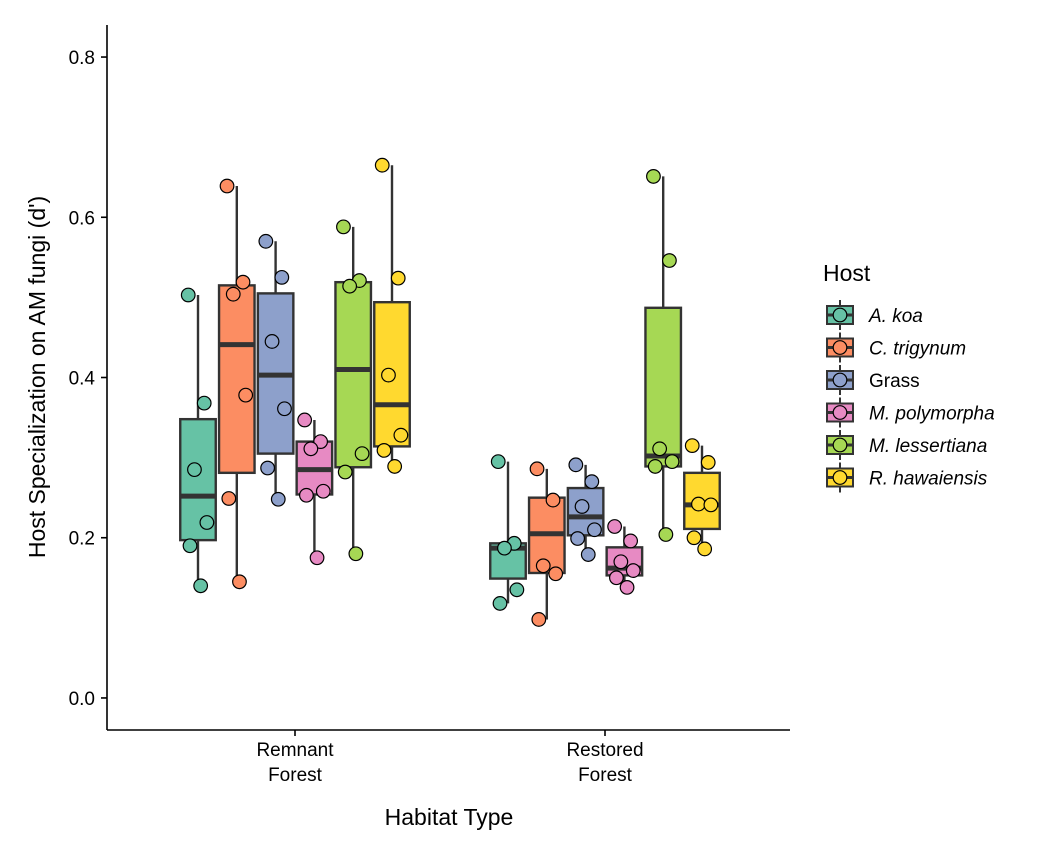 The image size is (1049, 852). I want to click on legend-label: R. hawaiensis, so click(928, 479).